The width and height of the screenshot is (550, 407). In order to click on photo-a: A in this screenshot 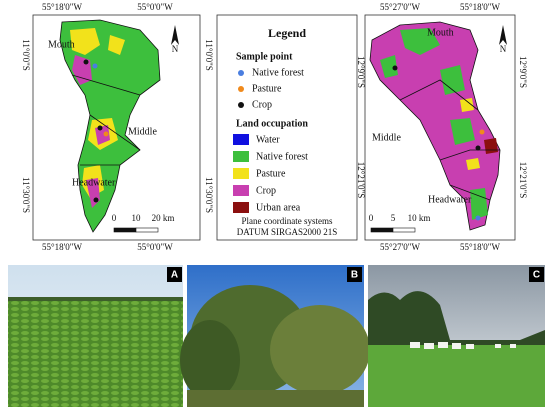, I will do `click(95, 336)`.